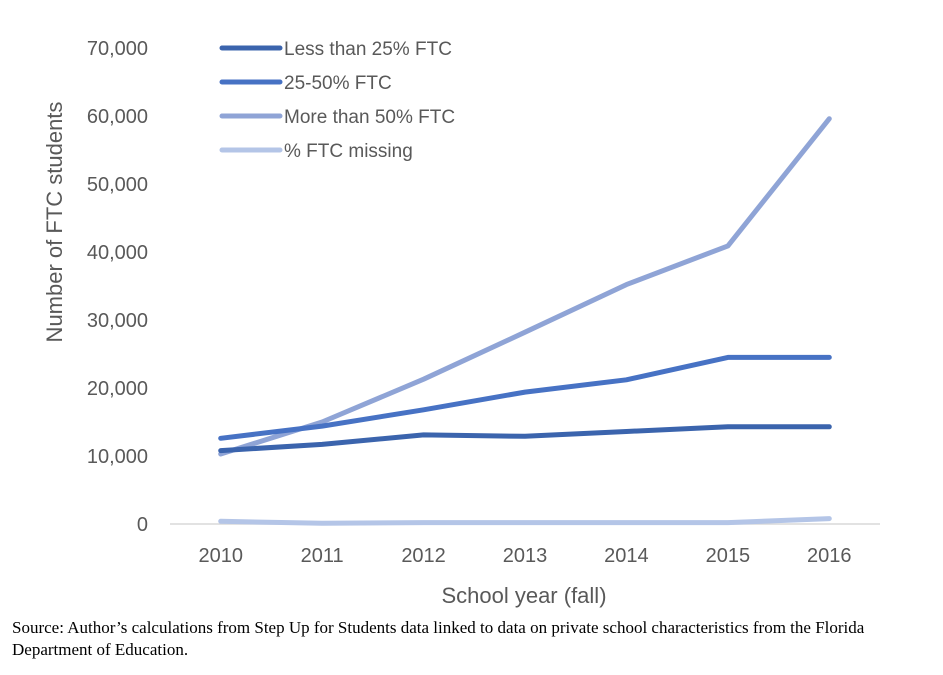 This screenshot has width=943, height=675. I want to click on y-tick-label: 0, so click(142, 525).